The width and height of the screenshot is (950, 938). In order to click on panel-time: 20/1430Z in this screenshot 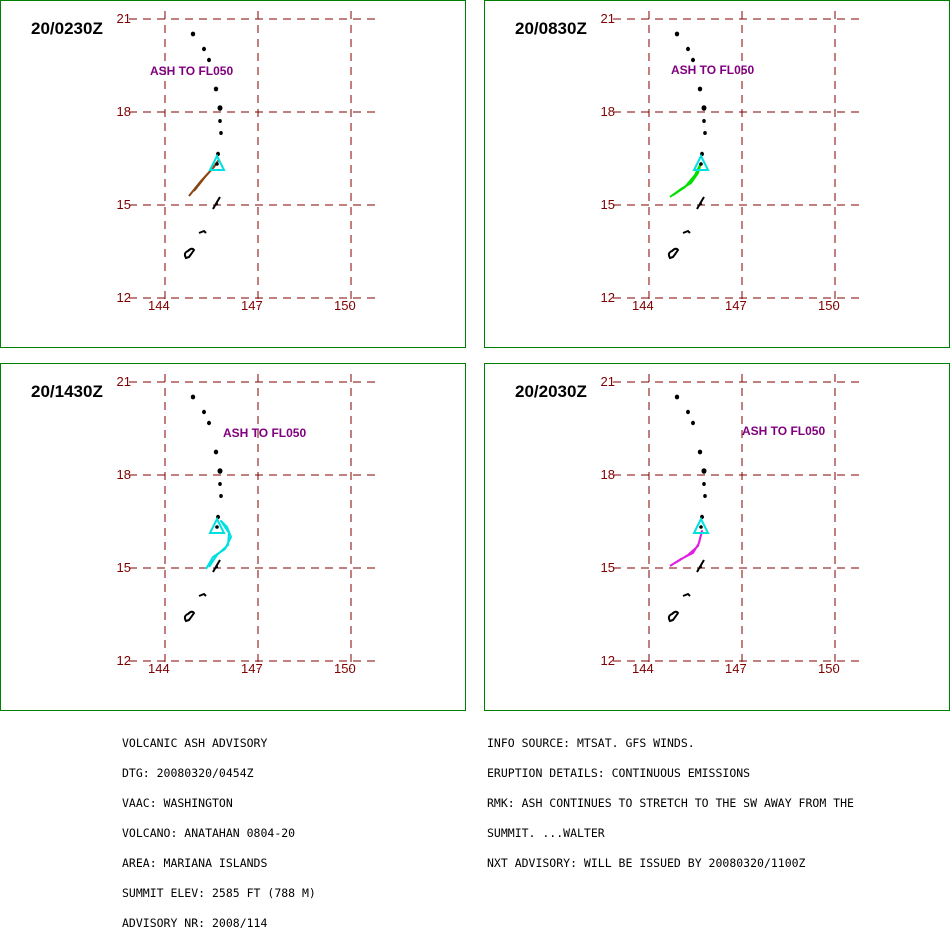, I will do `click(67, 391)`.